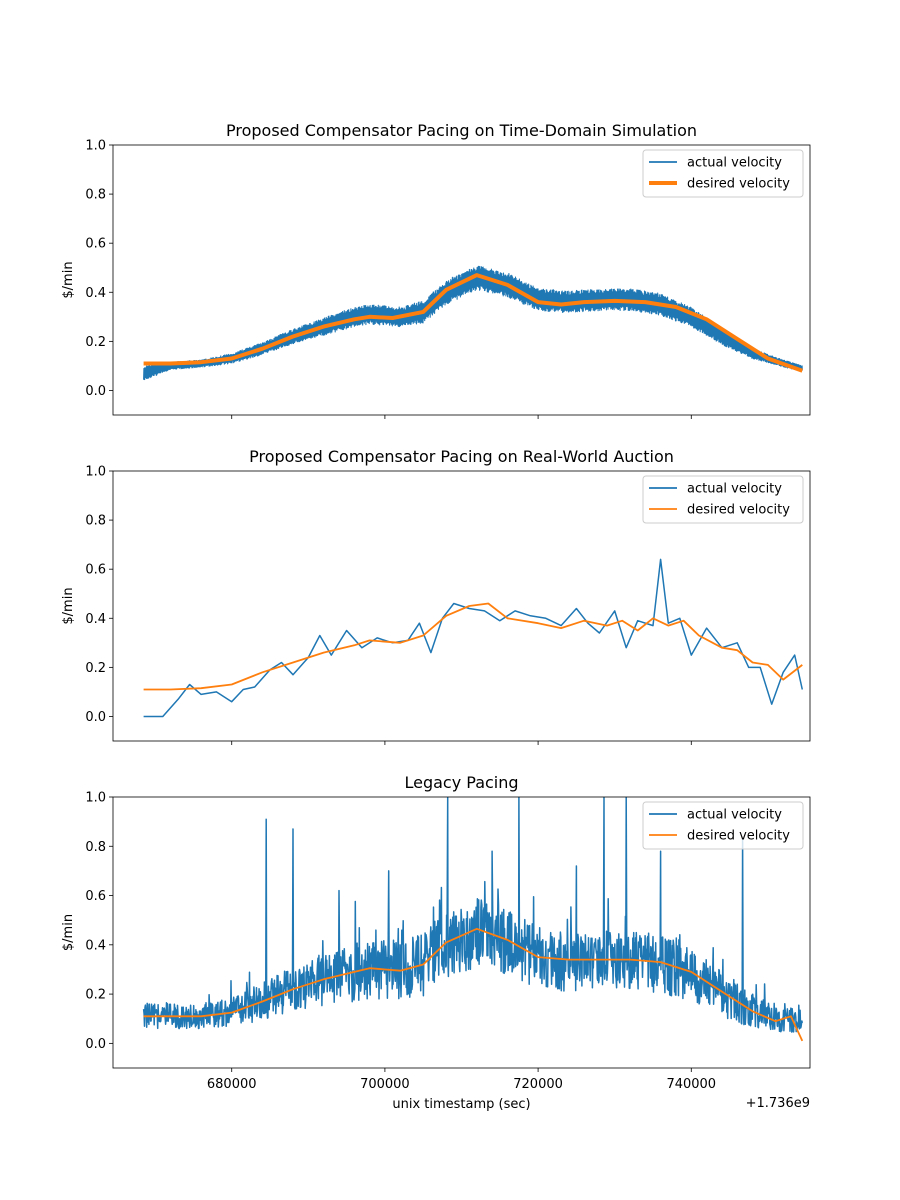 The width and height of the screenshot is (900, 1200). I want to click on actual-velocity-line, so click(473, 323).